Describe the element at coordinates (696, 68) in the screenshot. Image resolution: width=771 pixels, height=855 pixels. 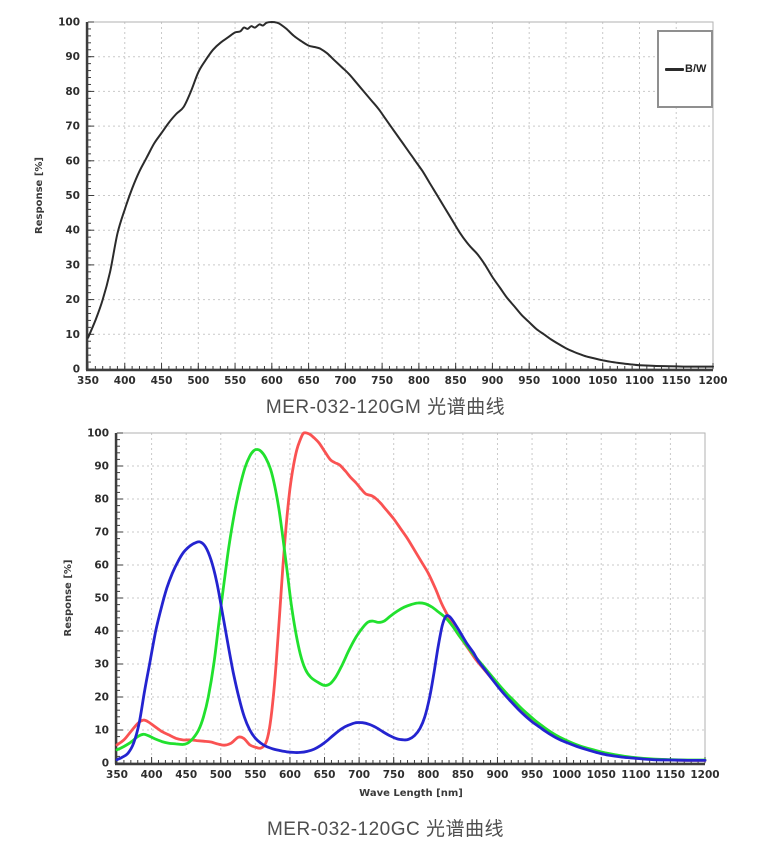
I see `legend-label: B/W` at that location.